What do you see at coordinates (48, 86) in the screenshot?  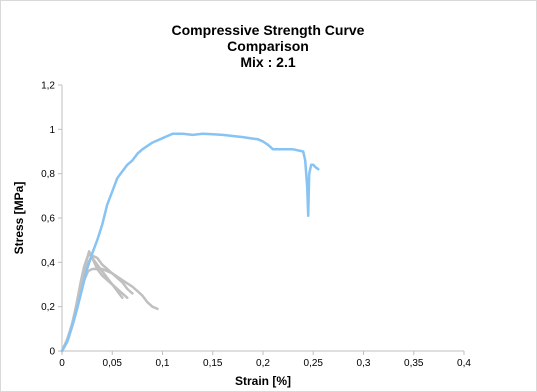 I see `y-tick-label: 1,2` at bounding box center [48, 86].